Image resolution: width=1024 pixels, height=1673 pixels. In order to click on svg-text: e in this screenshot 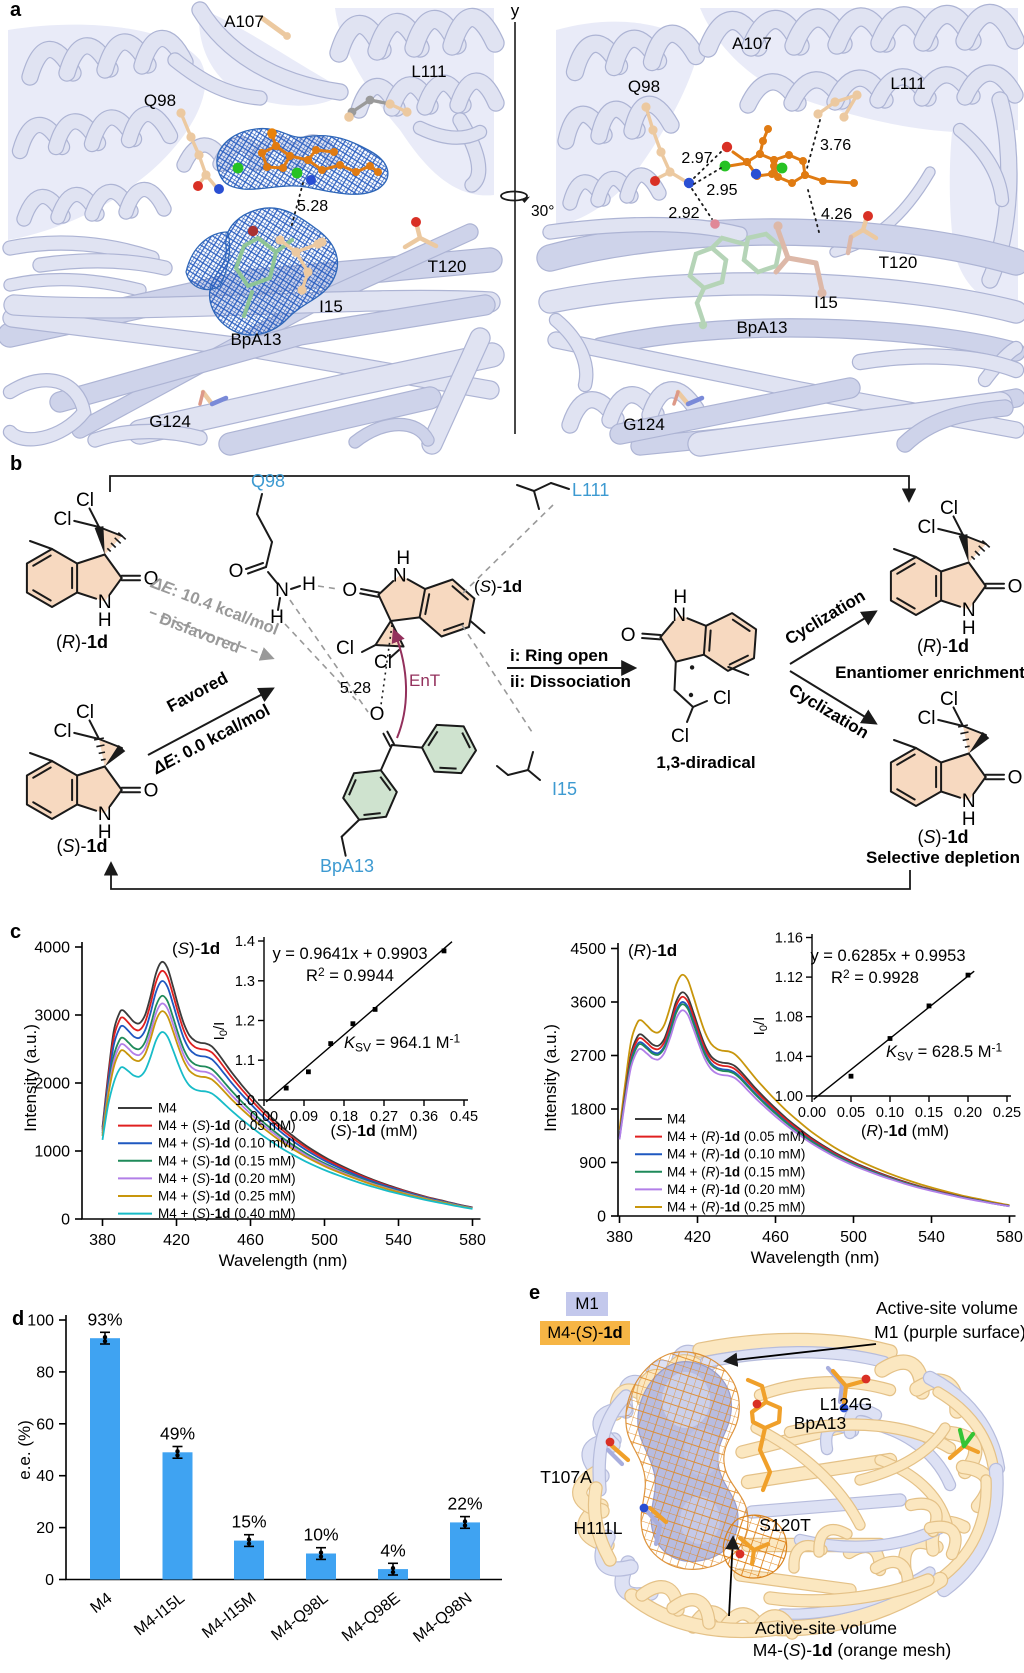, I will do `click(534, 1293)`.